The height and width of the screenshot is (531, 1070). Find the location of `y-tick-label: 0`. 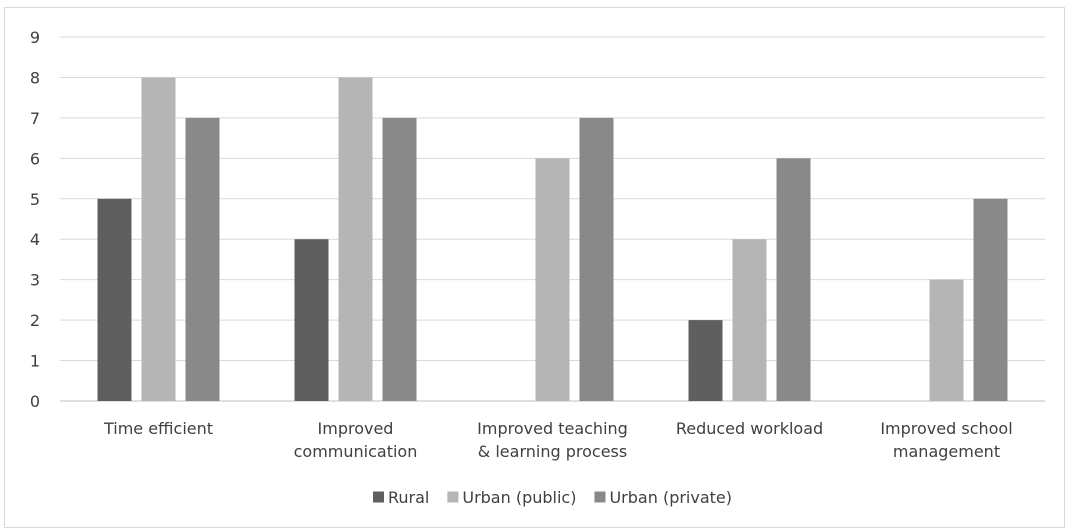

y-tick-label: 0 is located at coordinates (35, 401).